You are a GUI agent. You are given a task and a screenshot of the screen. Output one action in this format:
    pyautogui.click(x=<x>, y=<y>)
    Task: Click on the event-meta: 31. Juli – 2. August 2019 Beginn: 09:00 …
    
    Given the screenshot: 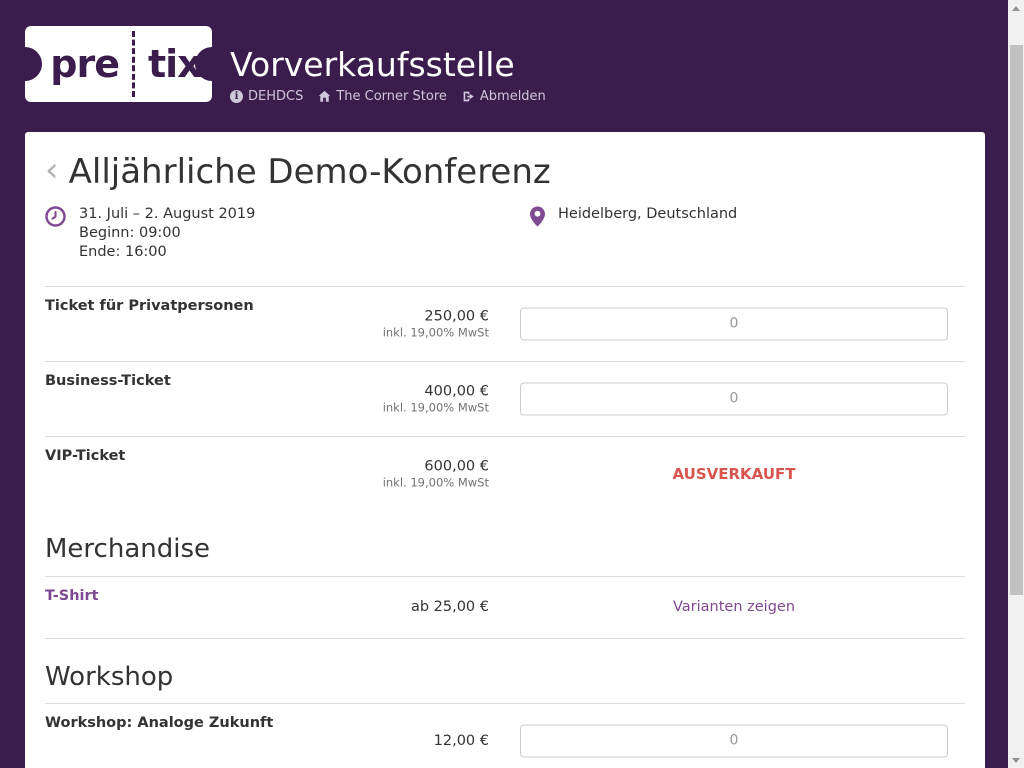 What is the action you would take?
    pyautogui.click(x=505, y=233)
    